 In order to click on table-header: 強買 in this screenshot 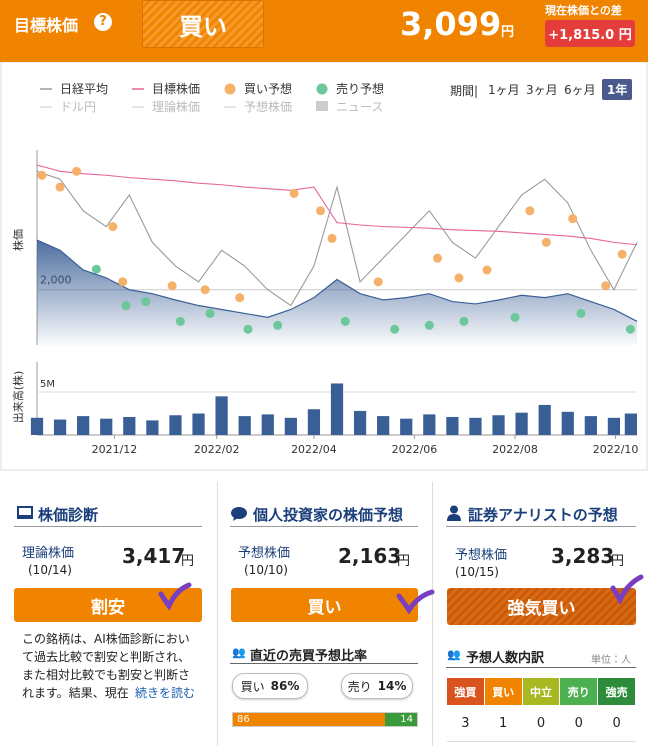, I will do `click(465, 691)`.